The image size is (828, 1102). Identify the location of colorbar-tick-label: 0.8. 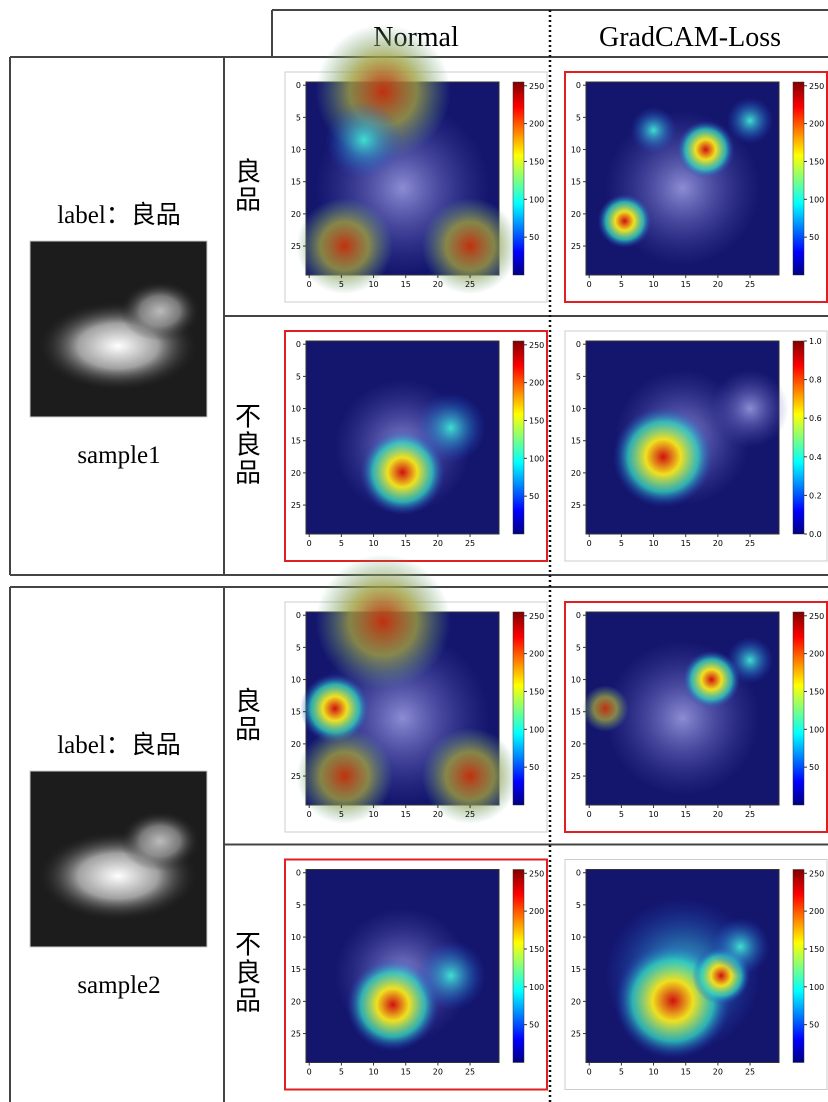
(815, 380).